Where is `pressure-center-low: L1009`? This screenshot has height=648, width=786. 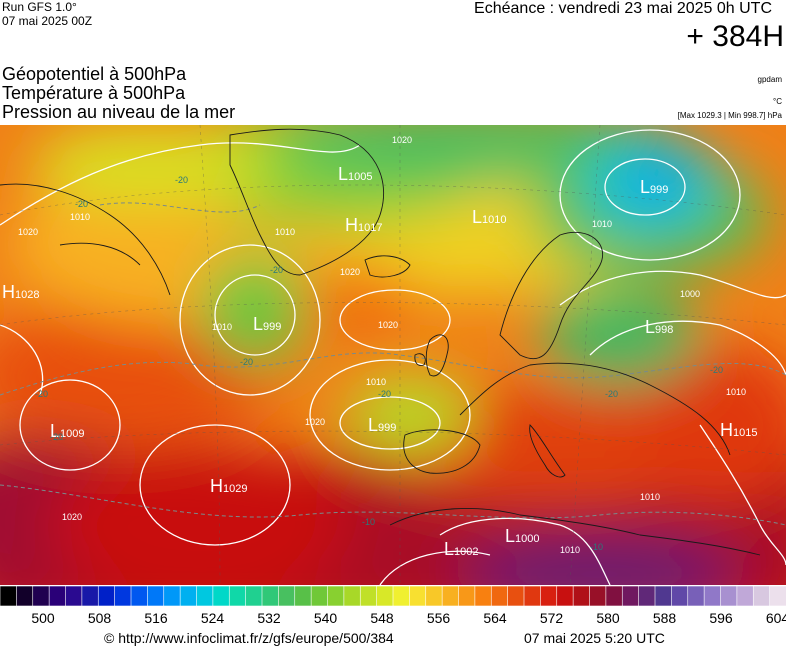 pressure-center-low: L1009 is located at coordinates (67, 431).